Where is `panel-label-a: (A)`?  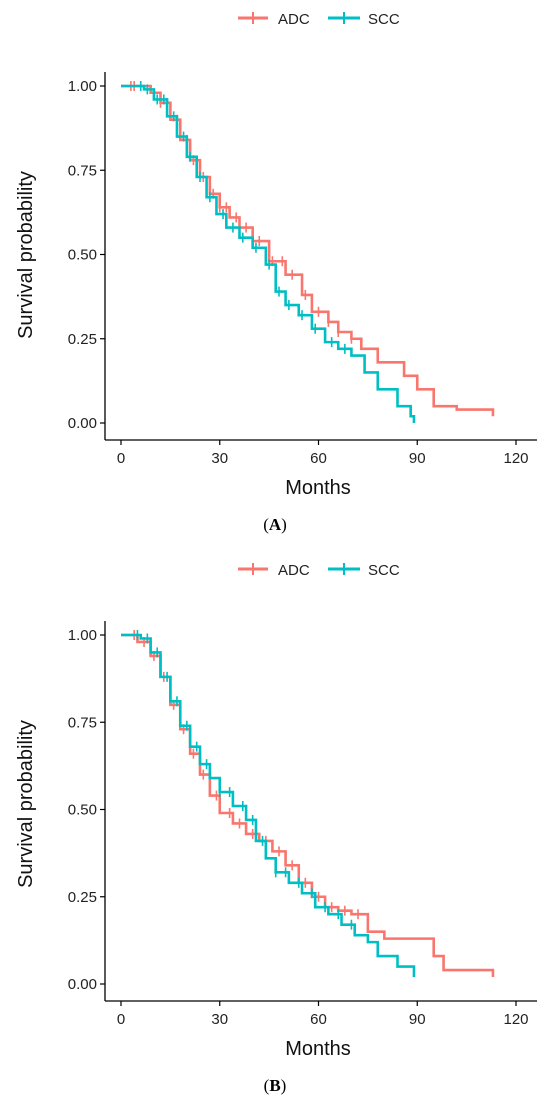
panel-label-a: (A) is located at coordinates (275, 524).